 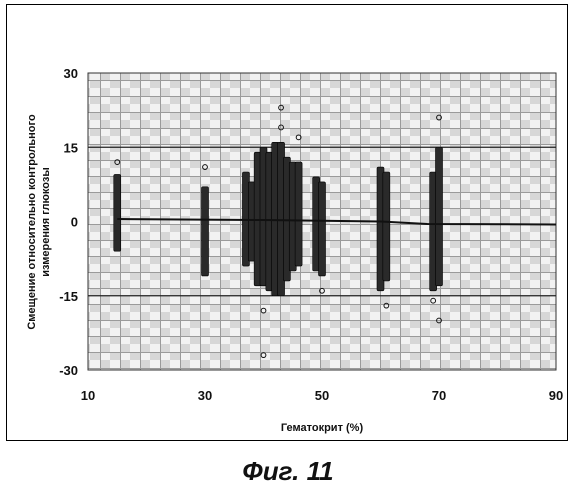 What do you see at coordinates (74, 222) in the screenshot?
I see `y-tick-label: 0` at bounding box center [74, 222].